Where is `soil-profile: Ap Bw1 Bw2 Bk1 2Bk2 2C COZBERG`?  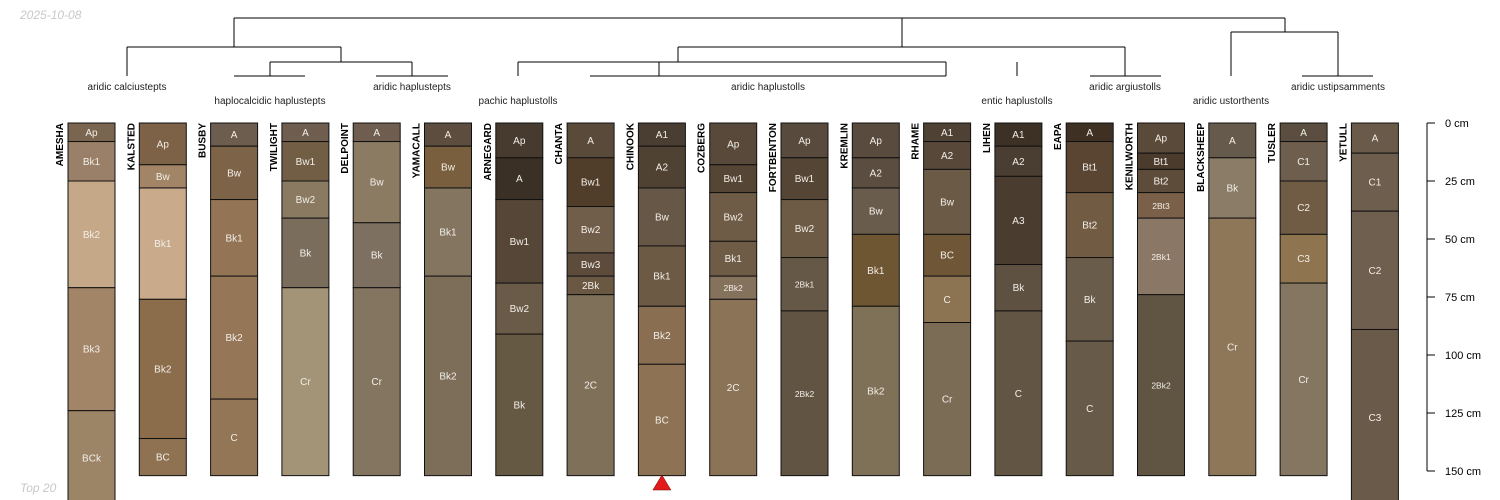 soil-profile: Ap Bw1 Bw2 Bk1 2Bk2 2C COZBERG is located at coordinates (727, 299).